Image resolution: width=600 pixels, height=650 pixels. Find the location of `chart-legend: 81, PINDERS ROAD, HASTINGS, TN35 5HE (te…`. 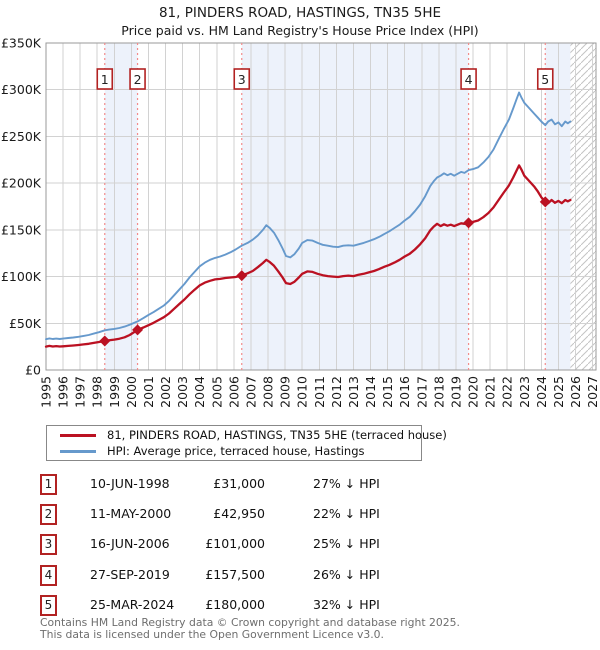

chart-legend: 81, PINDERS ROAD, HASTINGS, TN35 5HE (te… is located at coordinates (246, 443).